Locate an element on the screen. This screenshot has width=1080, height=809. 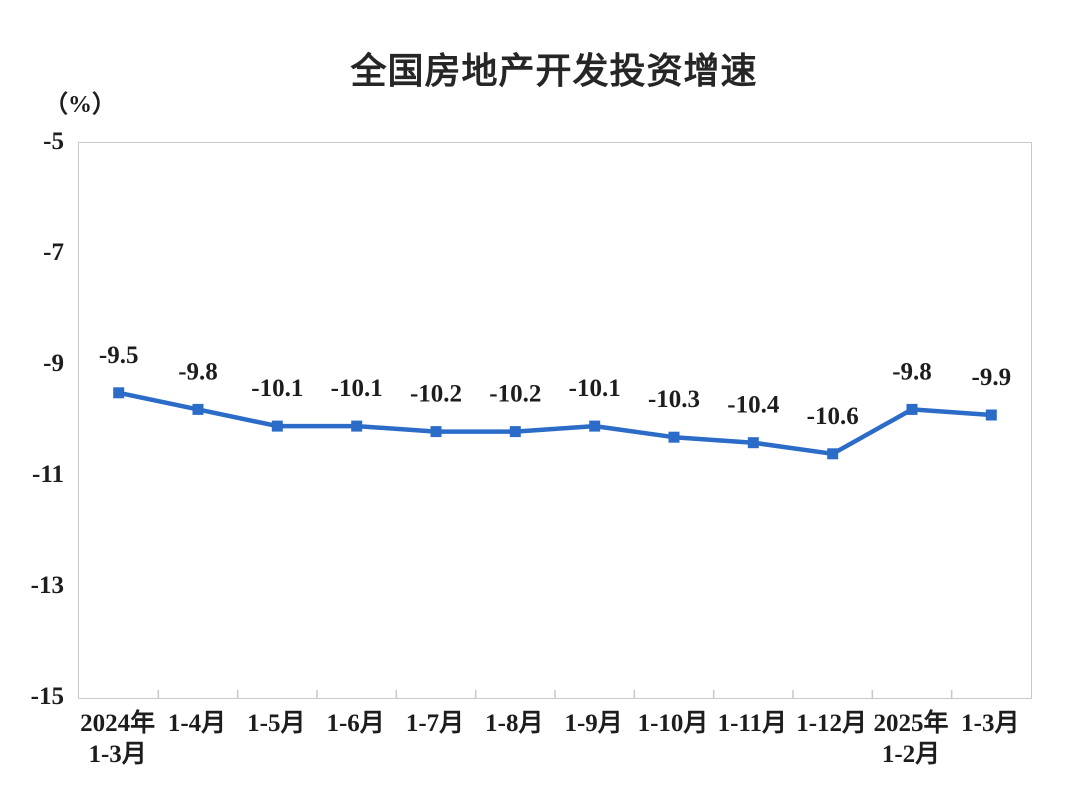
data-point-label: -10.3 is located at coordinates (674, 399).